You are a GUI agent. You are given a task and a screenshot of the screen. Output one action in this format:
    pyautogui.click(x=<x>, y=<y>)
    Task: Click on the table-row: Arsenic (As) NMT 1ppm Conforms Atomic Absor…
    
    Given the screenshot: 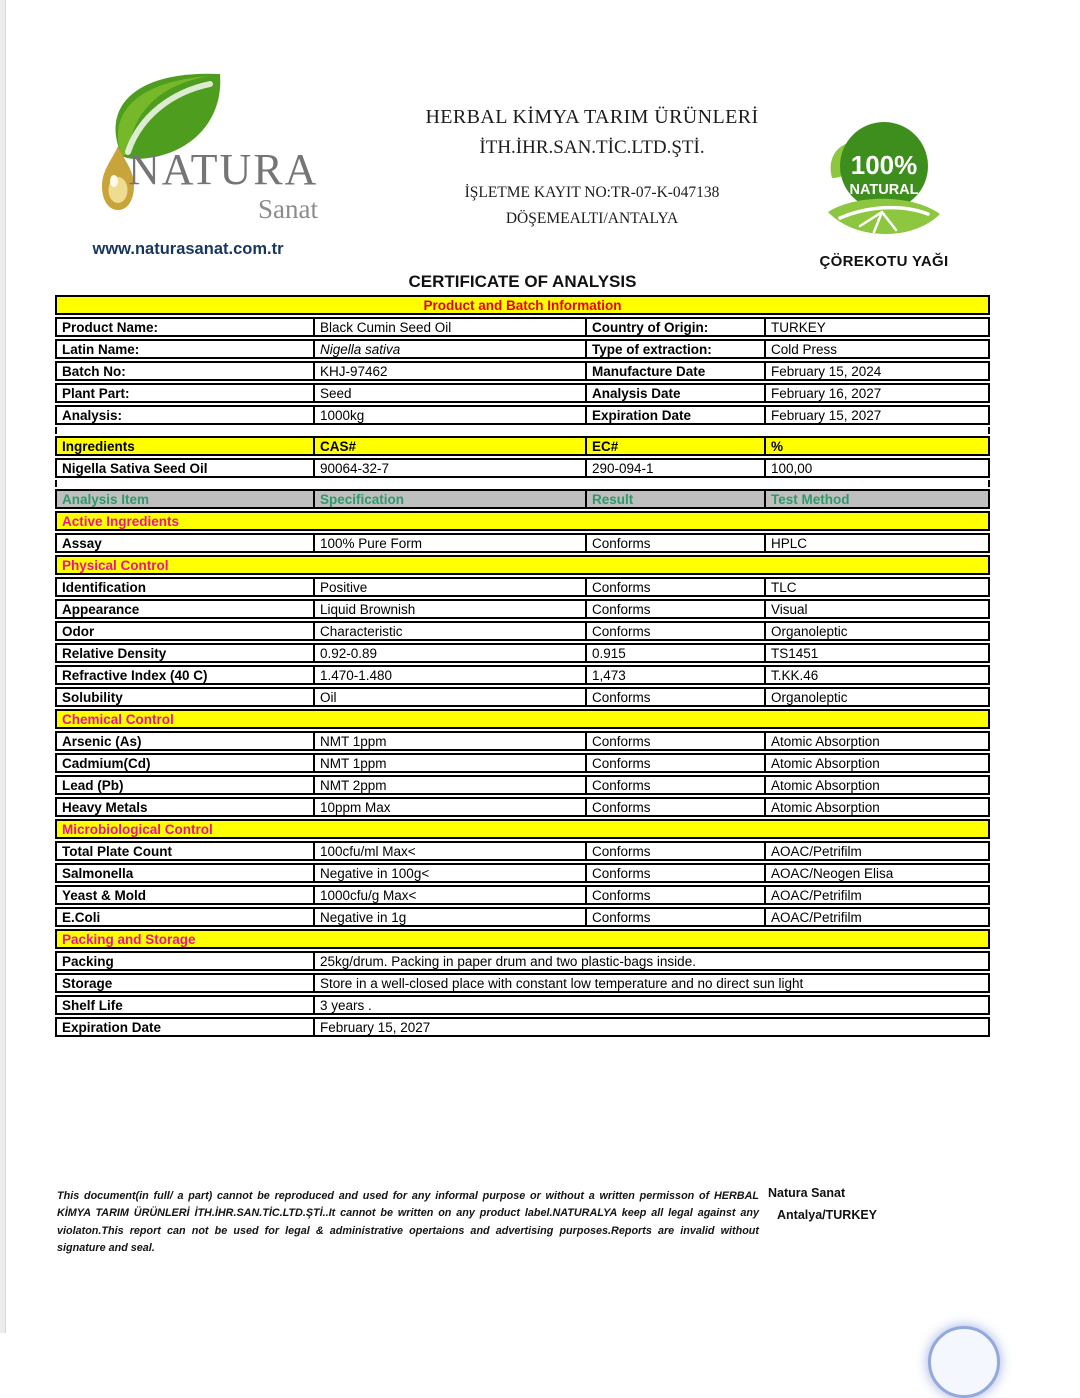 What is the action you would take?
    pyautogui.click(x=523, y=741)
    